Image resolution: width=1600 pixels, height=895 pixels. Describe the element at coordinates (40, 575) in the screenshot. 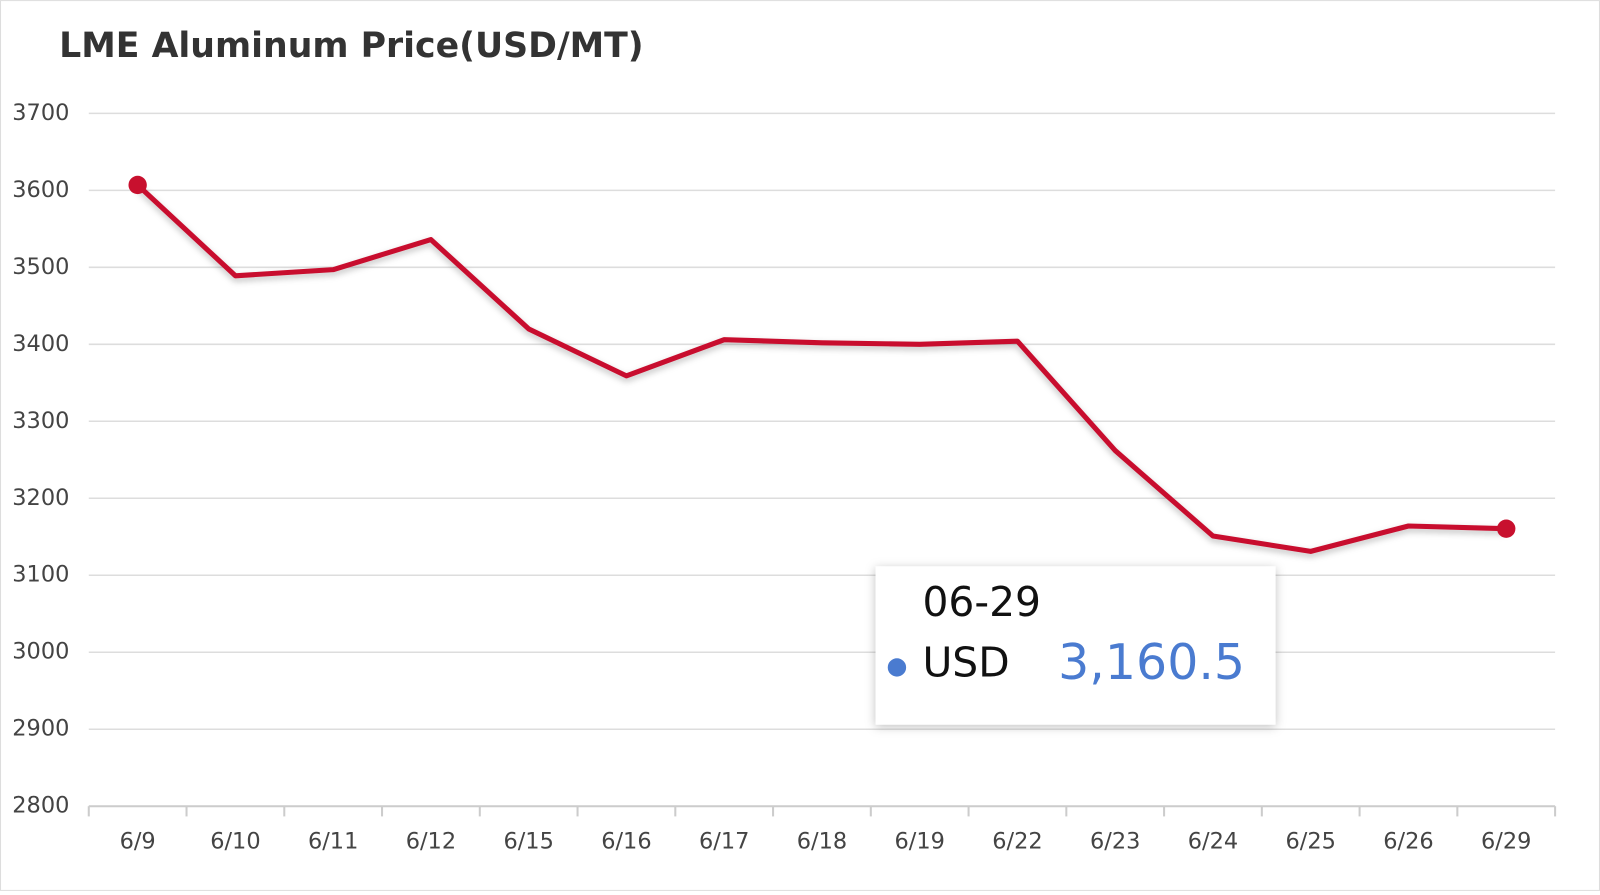

I see `y-tick-label: 3100` at that location.